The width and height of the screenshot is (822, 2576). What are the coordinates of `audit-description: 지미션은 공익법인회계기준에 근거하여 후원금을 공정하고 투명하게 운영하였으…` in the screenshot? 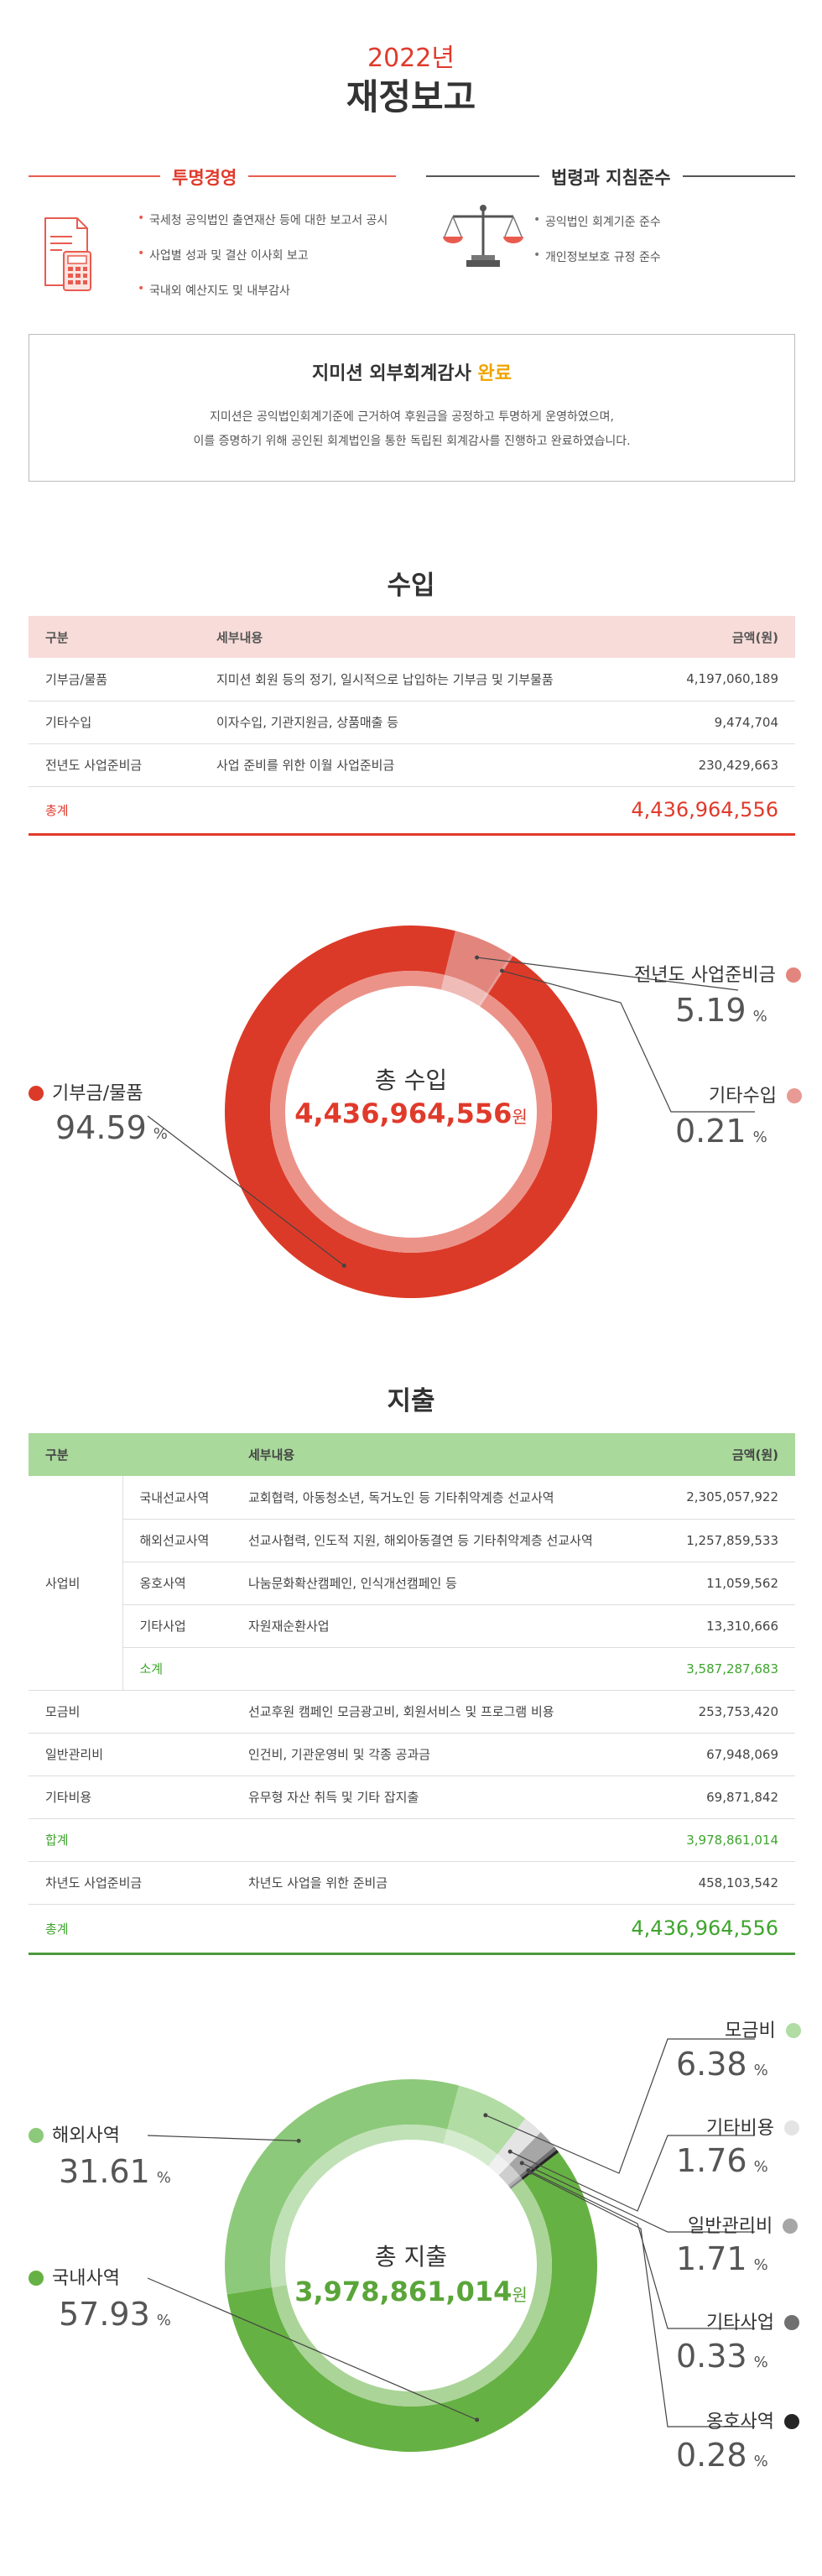 It's located at (412, 429).